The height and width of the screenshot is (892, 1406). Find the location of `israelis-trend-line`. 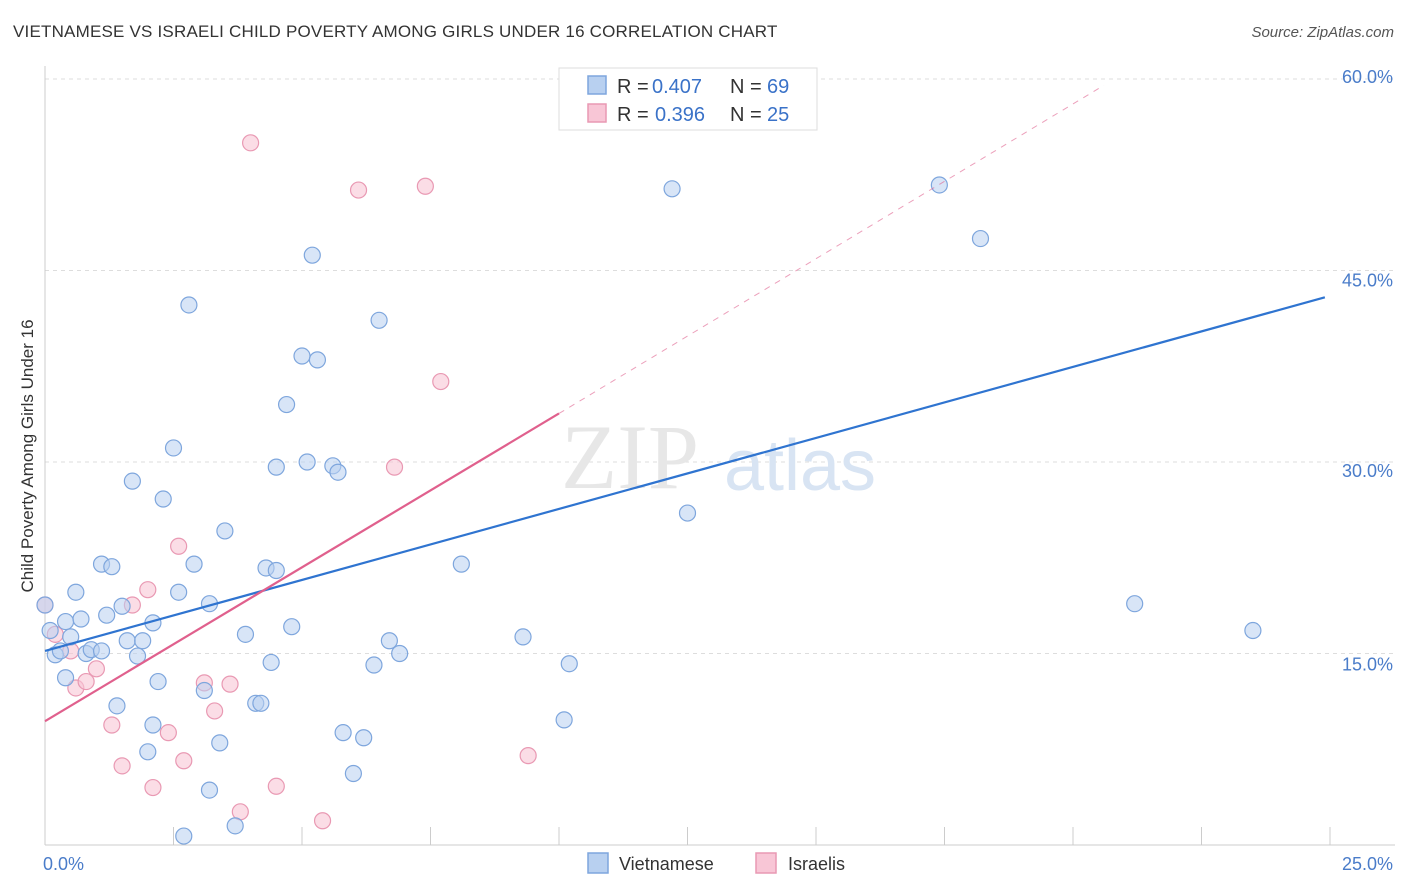

israelis-trend-line is located at coordinates (302, 567).